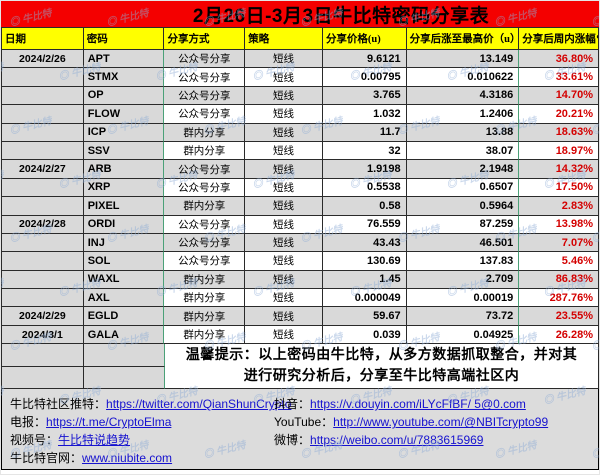 The image size is (600, 475). What do you see at coordinates (127, 458) in the screenshot?
I see `footer-link: www.niubite.com` at bounding box center [127, 458].